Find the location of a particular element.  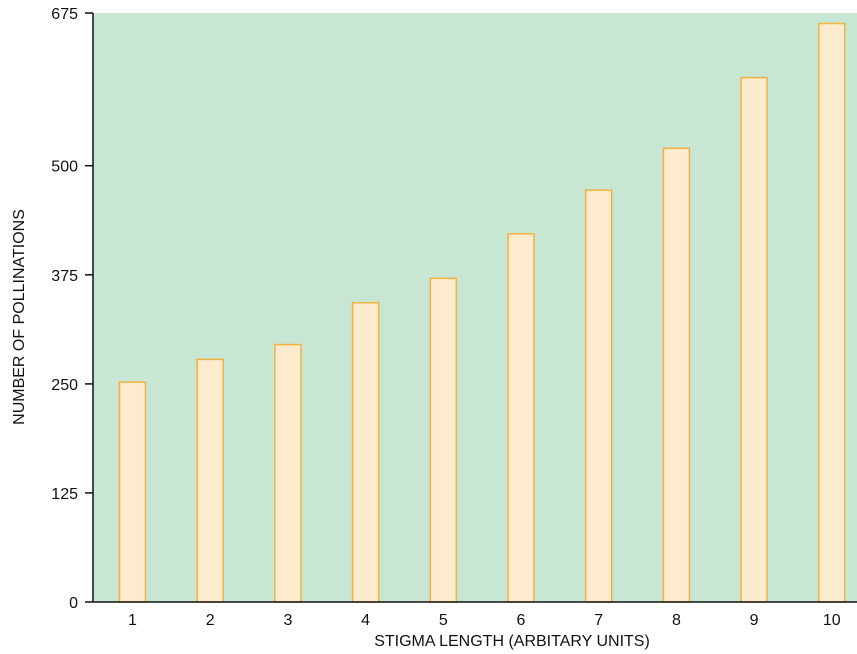

x-tick-label: 7 is located at coordinates (598, 620).